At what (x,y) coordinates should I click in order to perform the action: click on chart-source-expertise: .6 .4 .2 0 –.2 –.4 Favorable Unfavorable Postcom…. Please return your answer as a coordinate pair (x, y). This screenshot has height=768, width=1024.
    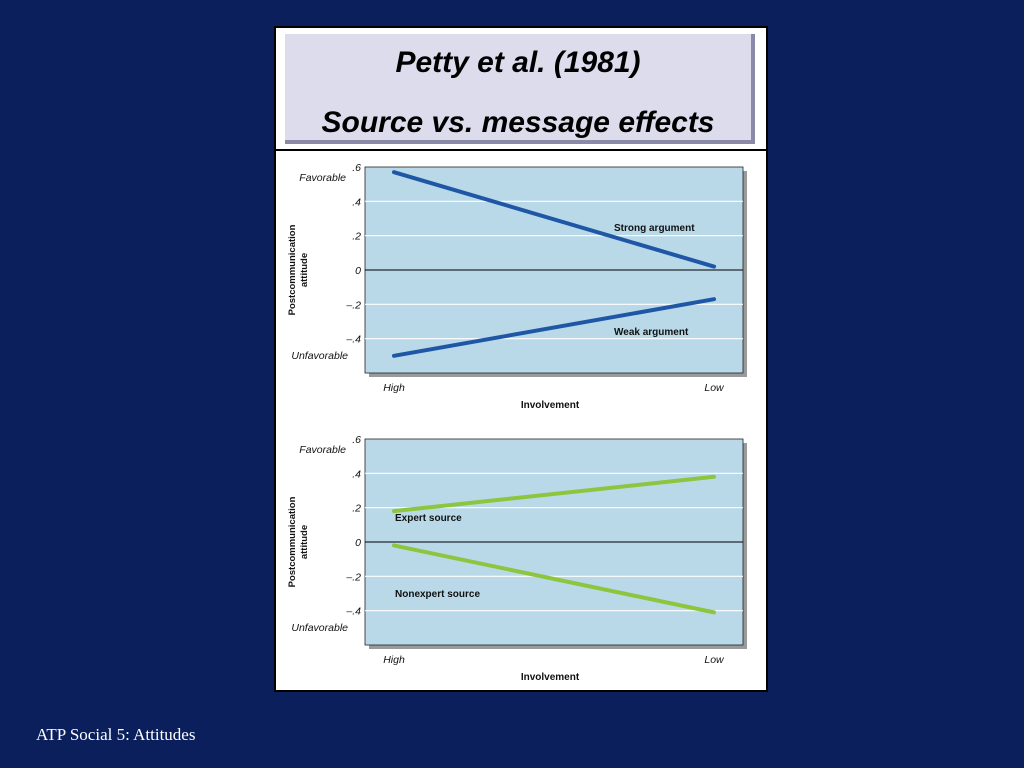
    Looking at the image, I should click on (517, 558).